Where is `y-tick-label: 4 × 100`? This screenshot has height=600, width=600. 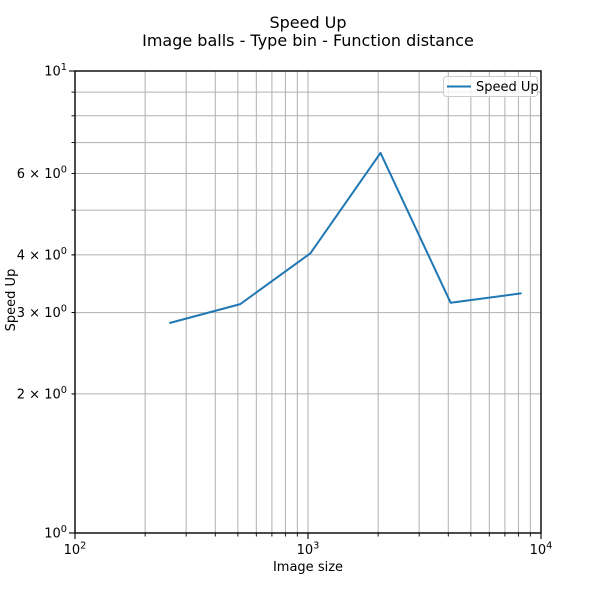 y-tick-label: 4 × 100 is located at coordinates (42, 255).